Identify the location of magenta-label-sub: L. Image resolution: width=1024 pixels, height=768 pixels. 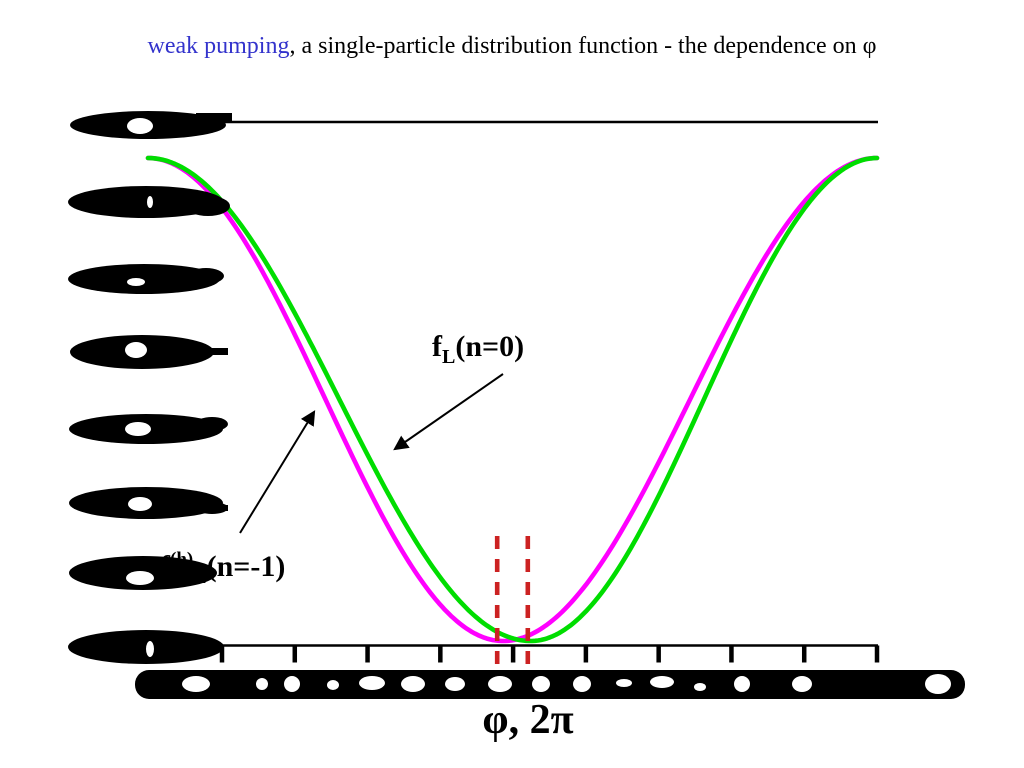
(200, 577).